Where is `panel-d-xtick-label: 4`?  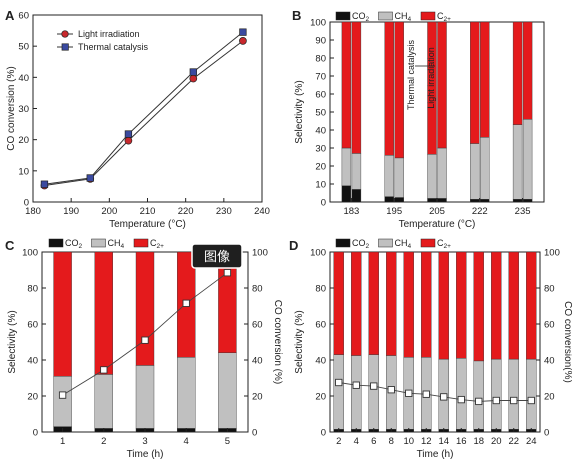
panel-d-xtick-label: 4 is located at coordinates (356, 441).